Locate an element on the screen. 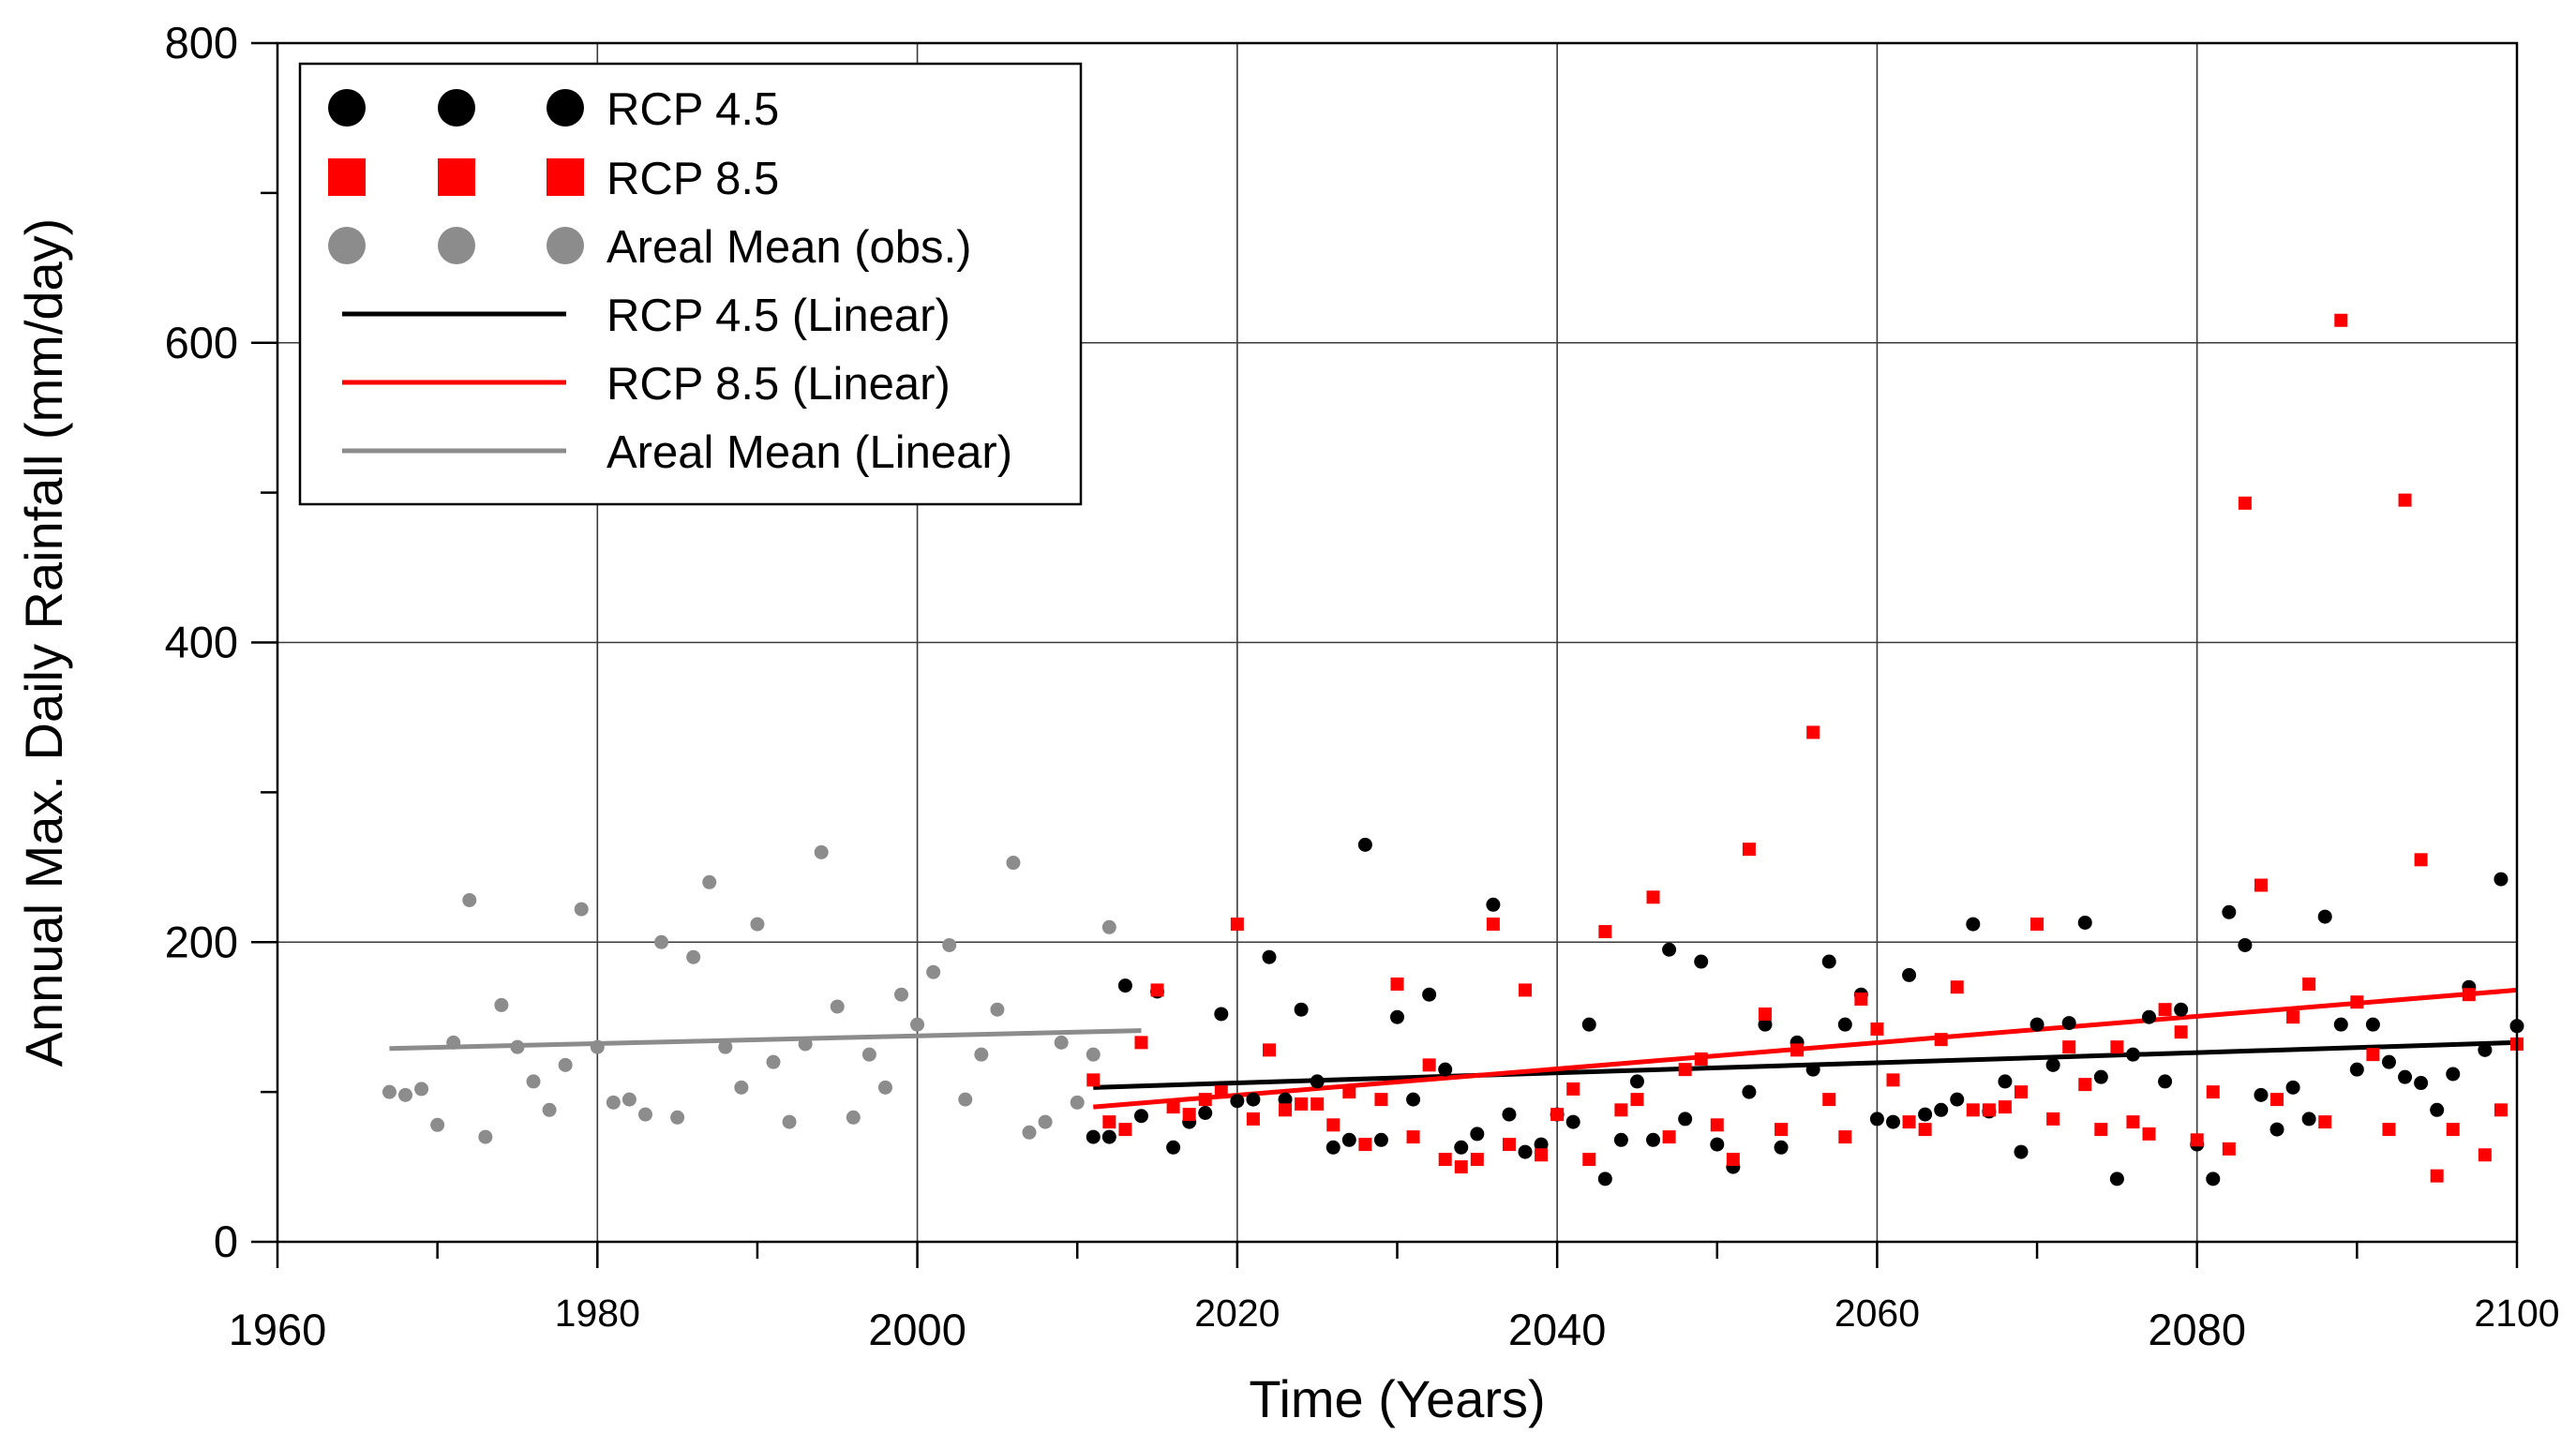  rcp-8-5-point-2023 is located at coordinates (1286, 1110).